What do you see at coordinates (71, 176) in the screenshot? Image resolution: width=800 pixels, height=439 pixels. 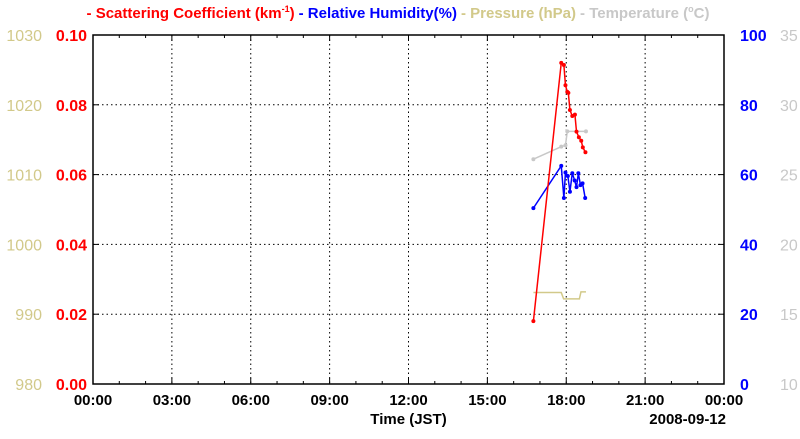 I see `scattering-tick-label: 0.06` at bounding box center [71, 176].